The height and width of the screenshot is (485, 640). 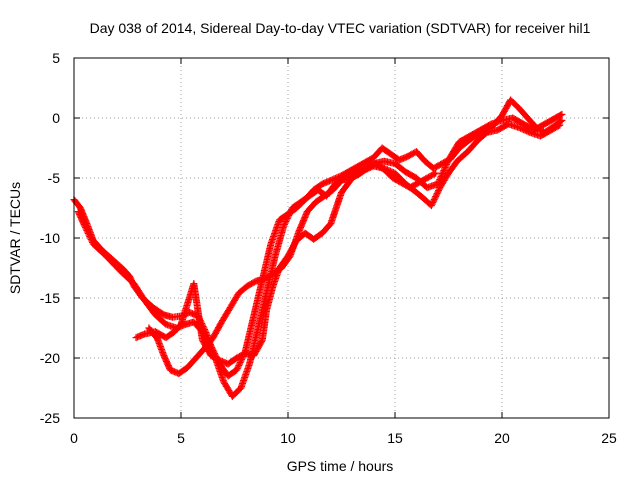 I want to click on x-tick-label-3: 15, so click(x=395, y=438).